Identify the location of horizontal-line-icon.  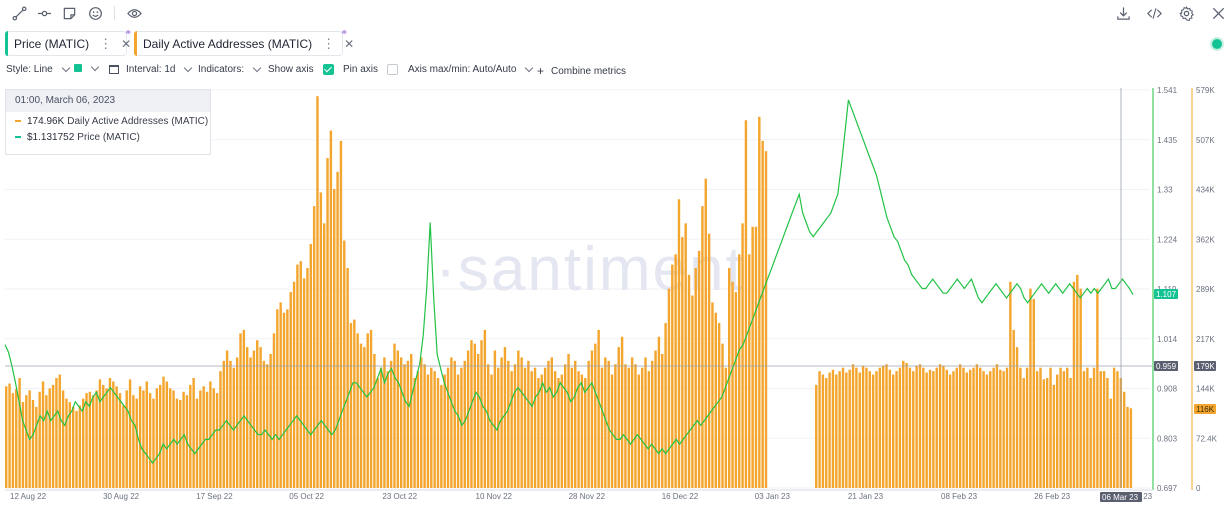
(44, 13).